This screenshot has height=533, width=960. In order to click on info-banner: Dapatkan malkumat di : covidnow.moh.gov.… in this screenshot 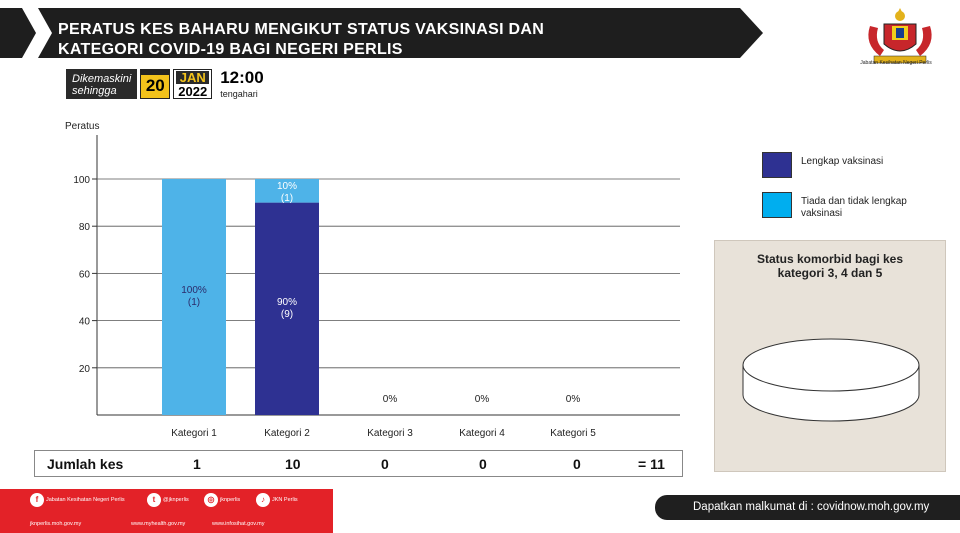, I will do `click(807, 507)`.